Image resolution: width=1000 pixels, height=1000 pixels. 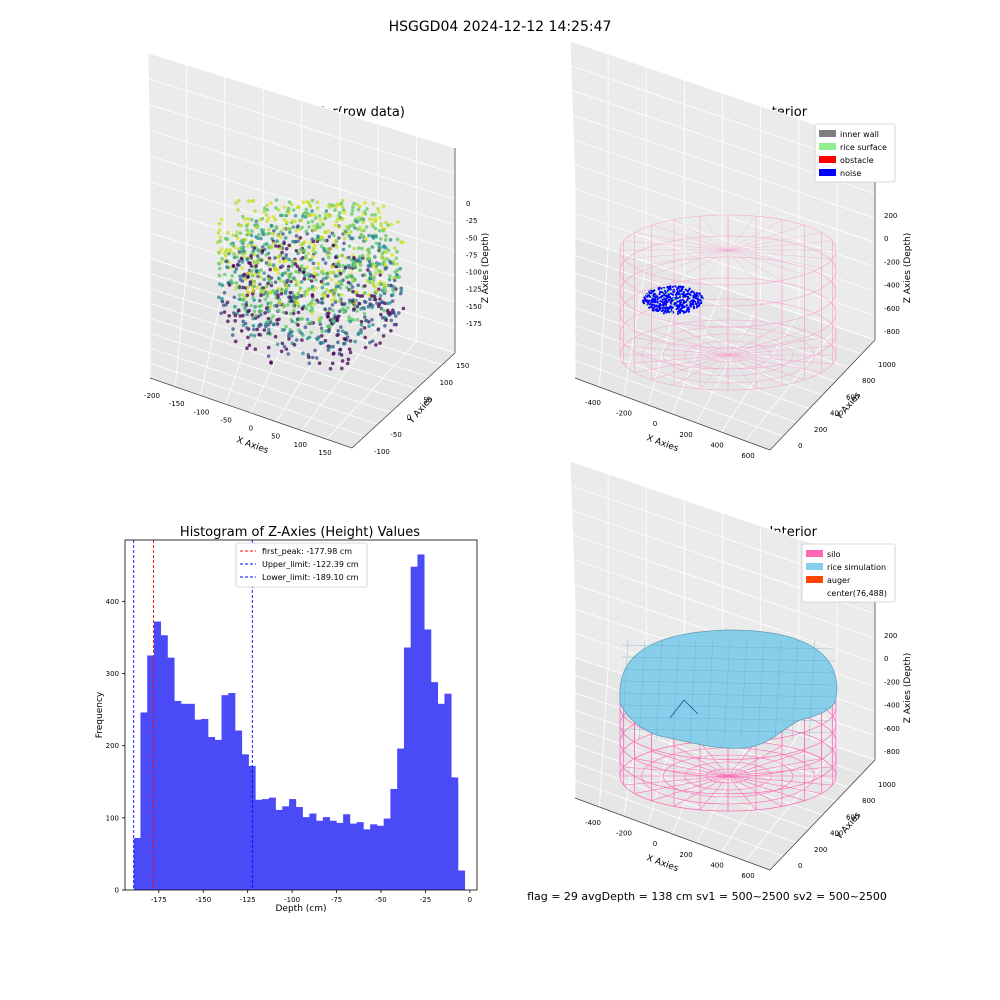 I want to click on figure-title: HSGGD04 2024-12-12 14:25:47, so click(x=500, y=27).